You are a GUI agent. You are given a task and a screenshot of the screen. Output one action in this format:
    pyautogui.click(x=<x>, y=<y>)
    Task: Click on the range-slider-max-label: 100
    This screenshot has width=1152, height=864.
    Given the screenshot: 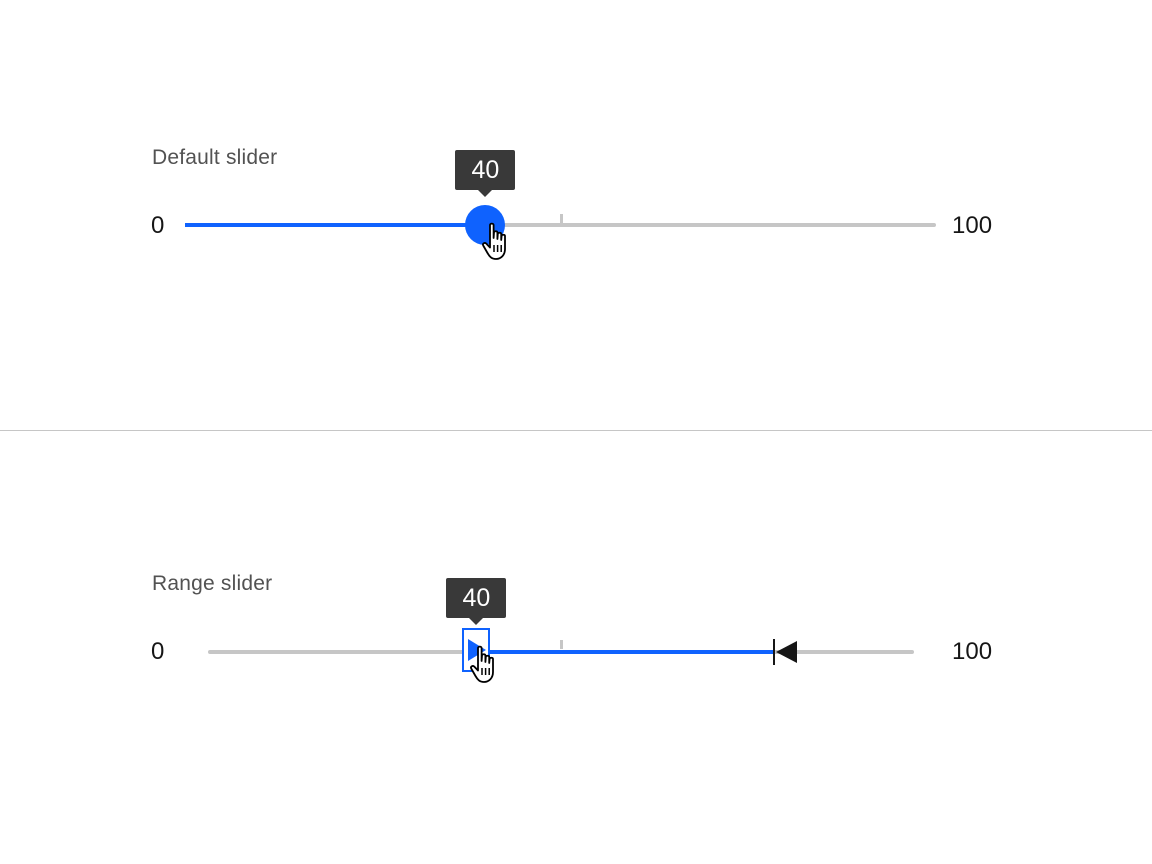 What is the action you would take?
    pyautogui.click(x=972, y=651)
    